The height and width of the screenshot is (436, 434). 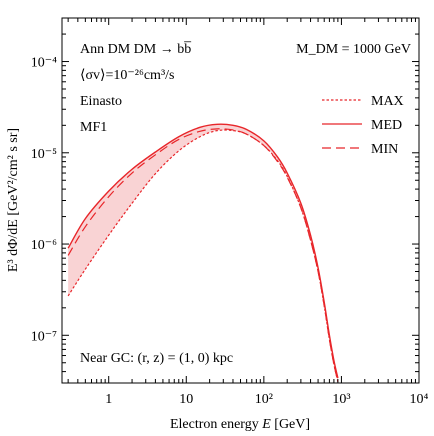 What do you see at coordinates (240, 424) in the screenshot?
I see `x-axis-label: Electron energy E [GeV]` at bounding box center [240, 424].